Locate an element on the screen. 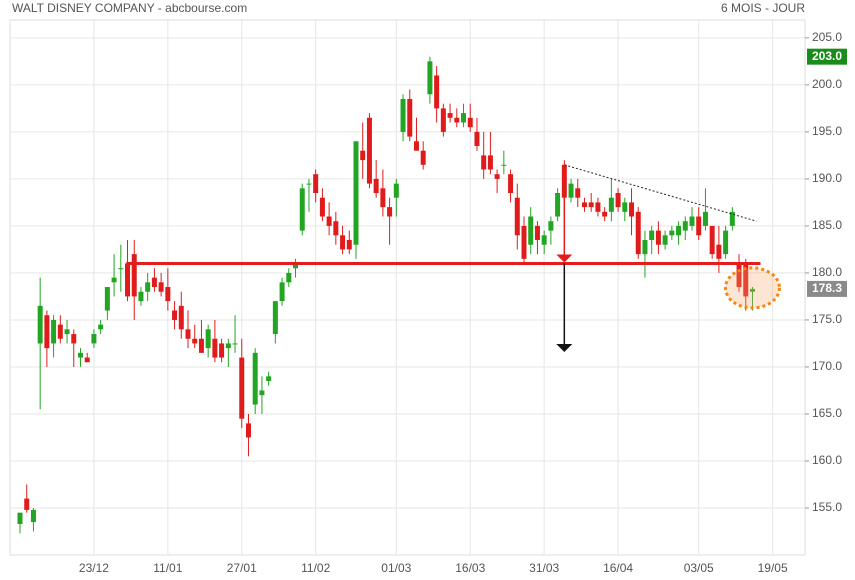  x-tick-label: 11/02 is located at coordinates (315, 568).